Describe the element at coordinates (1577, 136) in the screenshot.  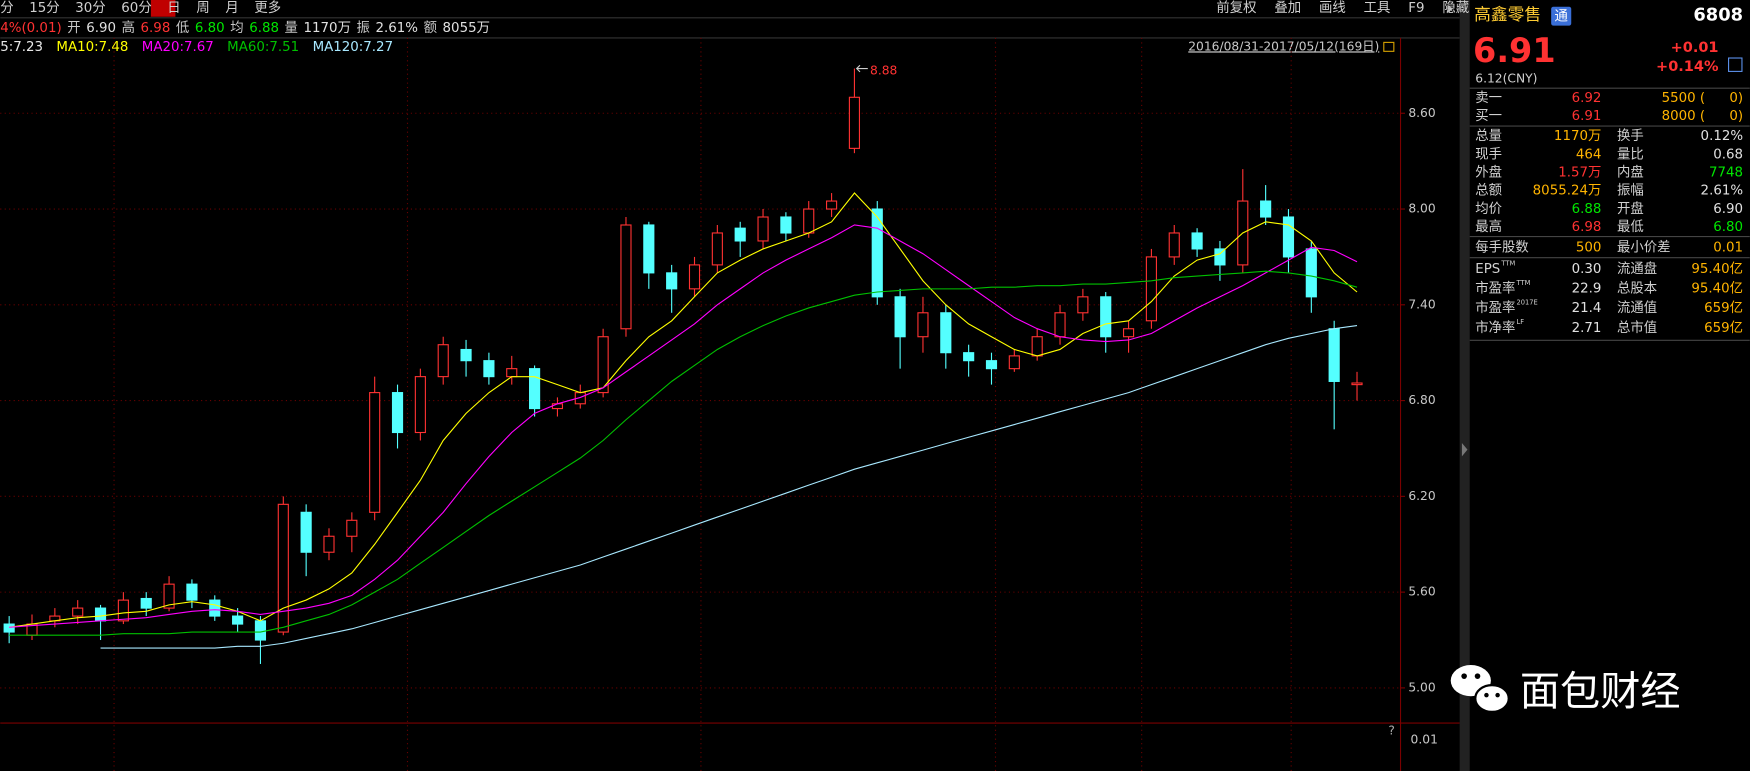
I see `stat-value: 1170万` at that location.